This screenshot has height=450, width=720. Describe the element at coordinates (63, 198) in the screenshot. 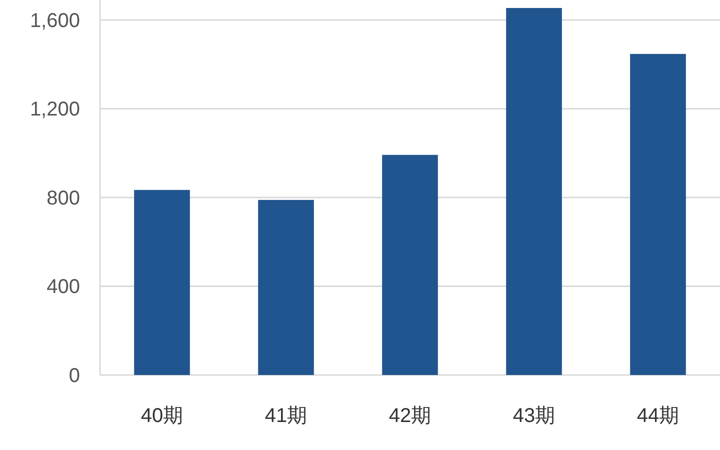

I see `y-tick-label: 800` at that location.